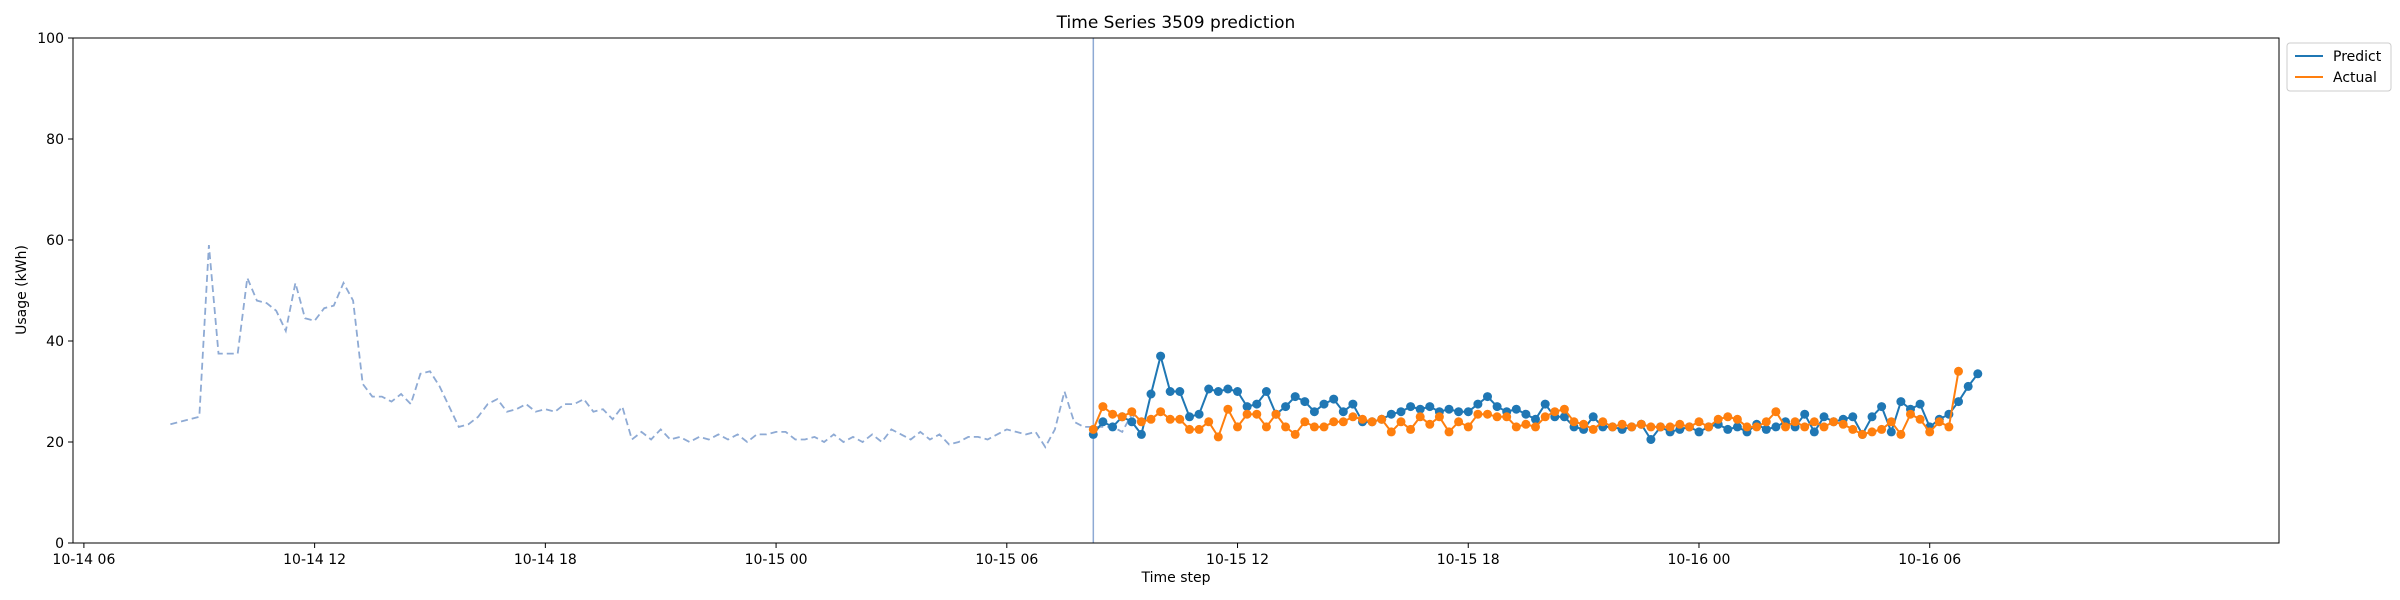 The image size is (2400, 600). I want to click on x-tick-label: 10-15 12, so click(1237, 560).